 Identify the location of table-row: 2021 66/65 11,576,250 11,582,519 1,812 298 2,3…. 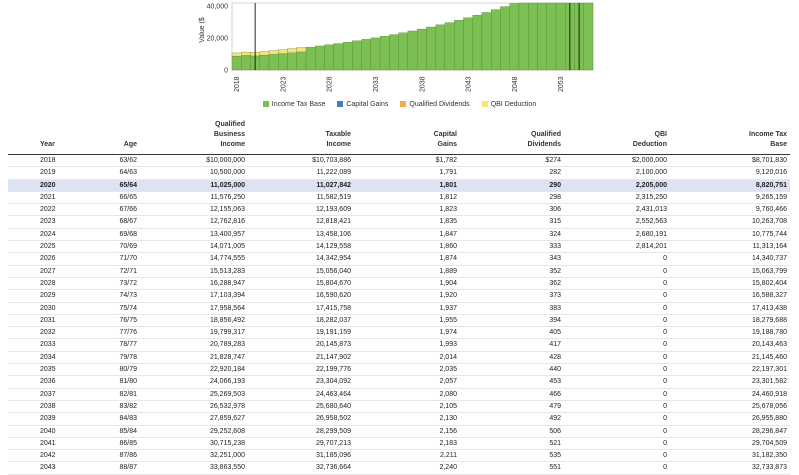
(399, 197).